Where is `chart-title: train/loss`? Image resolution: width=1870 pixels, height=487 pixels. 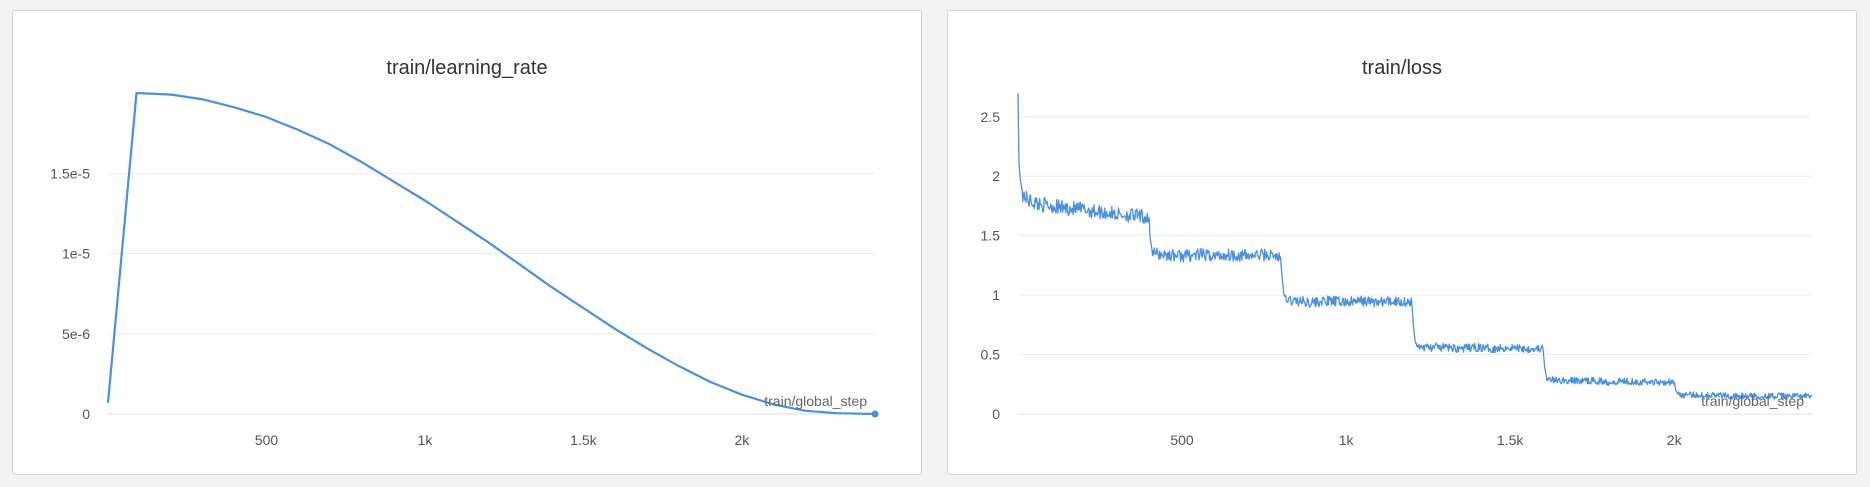 chart-title: train/loss is located at coordinates (1402, 68).